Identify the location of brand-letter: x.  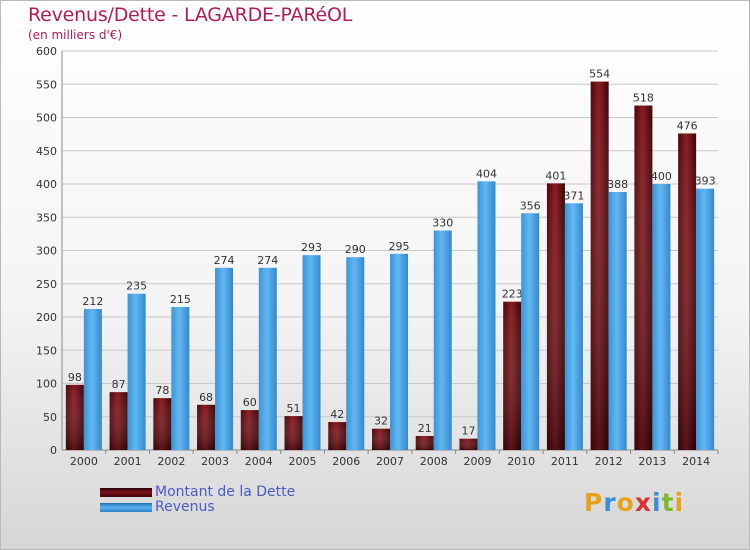
(643, 502).